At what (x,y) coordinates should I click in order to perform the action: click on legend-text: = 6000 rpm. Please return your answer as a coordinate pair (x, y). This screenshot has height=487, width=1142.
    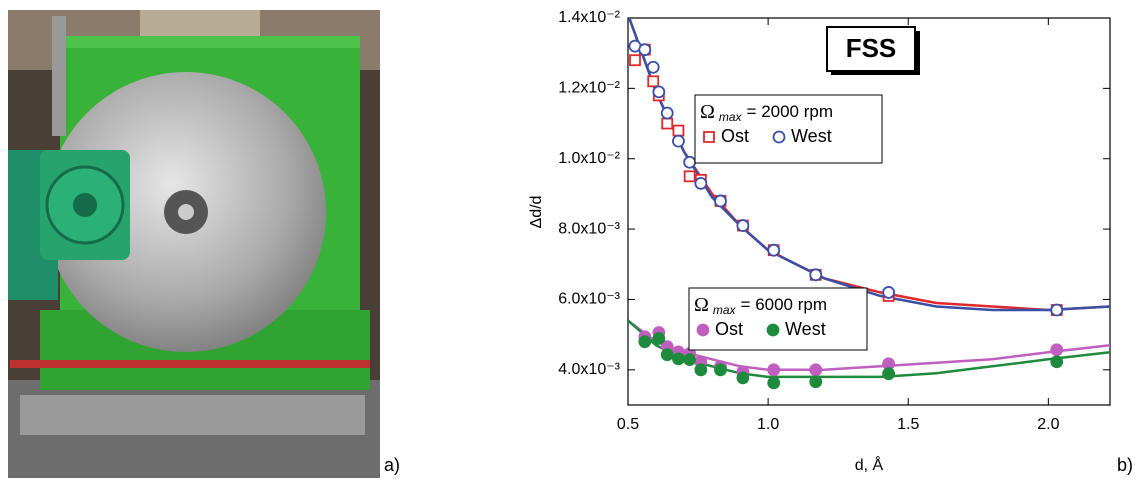
    Looking at the image, I should click on (784, 304).